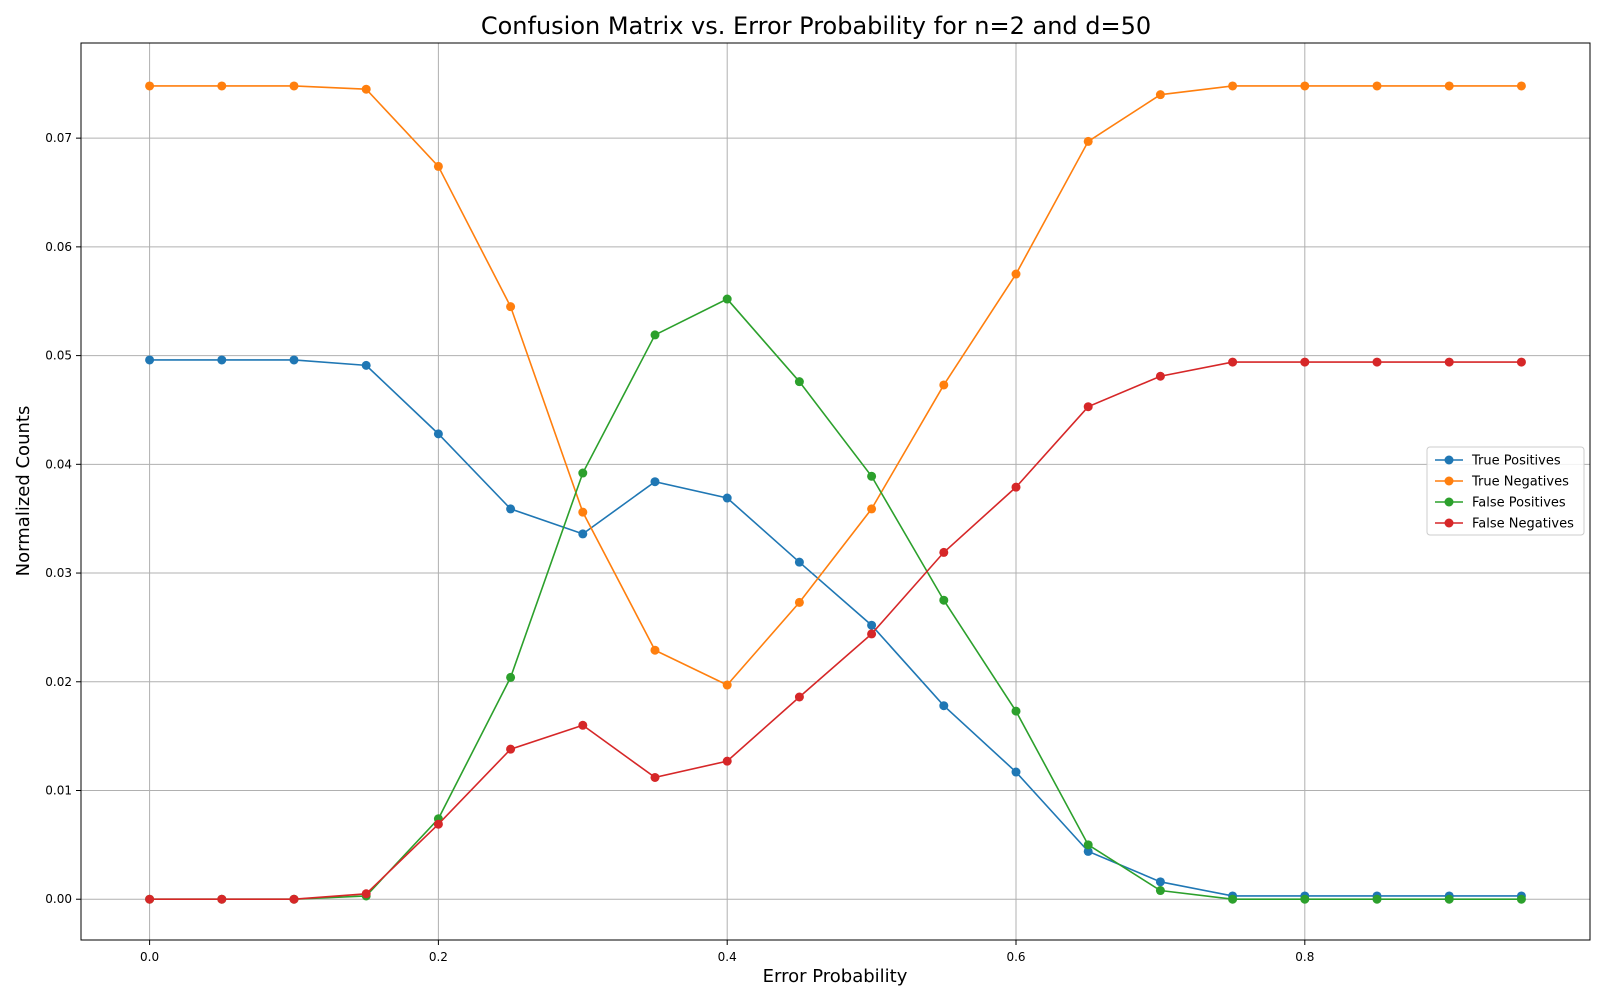  Describe the element at coordinates (438, 957) in the screenshot. I see `x-tick-label: 0.2` at that location.